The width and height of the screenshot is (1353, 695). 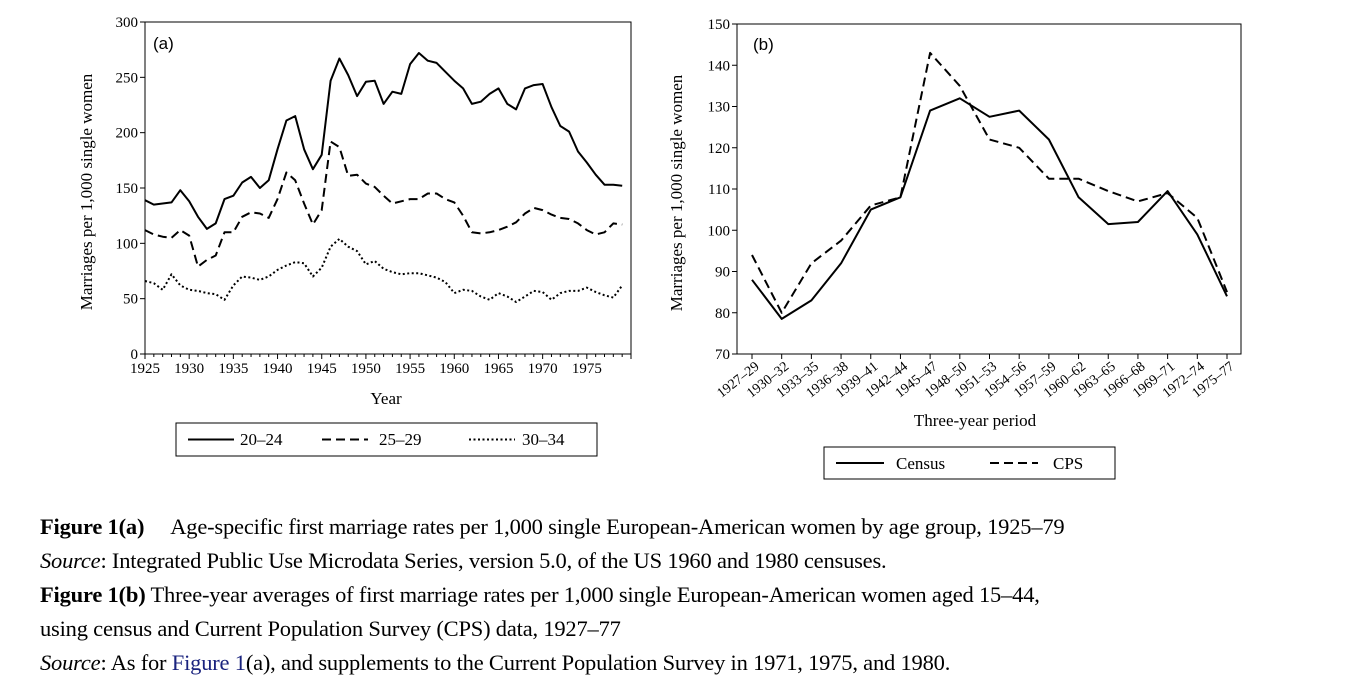 What do you see at coordinates (93, 594) in the screenshot?
I see `caption-fig-b-label: Figure 1(b)` at bounding box center [93, 594].